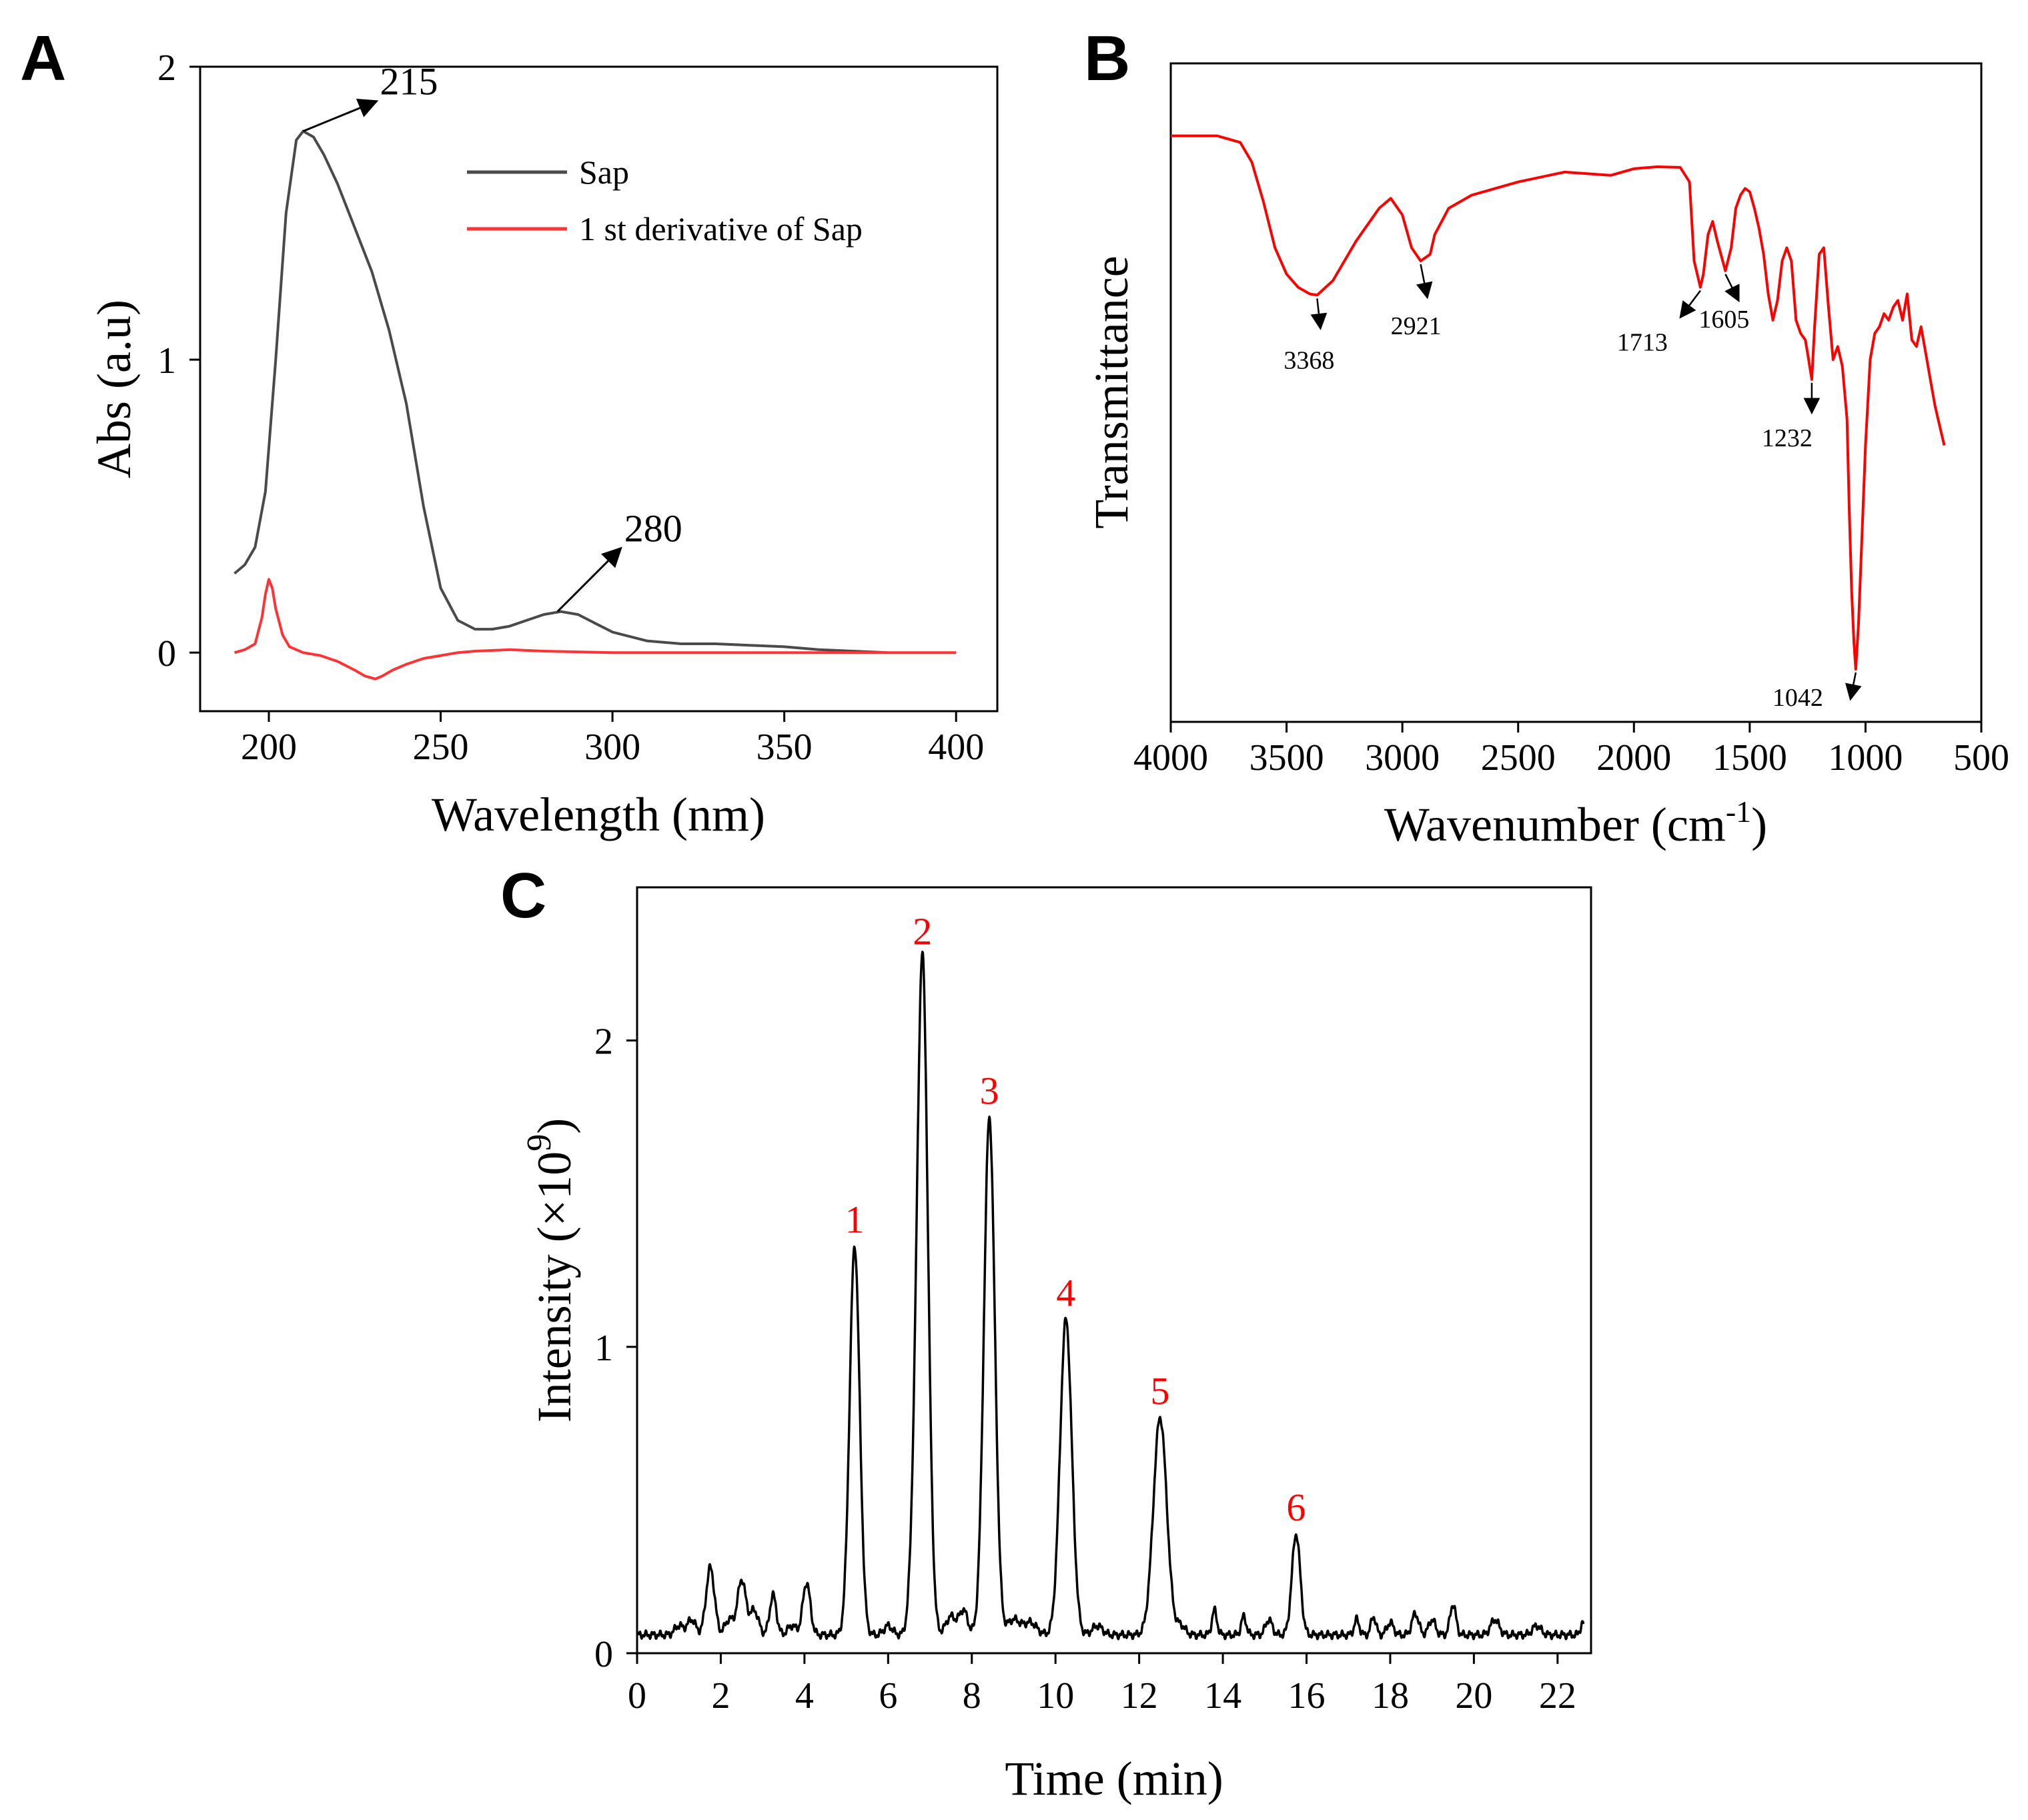 The height and width of the screenshot is (1820, 2028). I want to click on x-tick-label: 200, so click(269, 747).